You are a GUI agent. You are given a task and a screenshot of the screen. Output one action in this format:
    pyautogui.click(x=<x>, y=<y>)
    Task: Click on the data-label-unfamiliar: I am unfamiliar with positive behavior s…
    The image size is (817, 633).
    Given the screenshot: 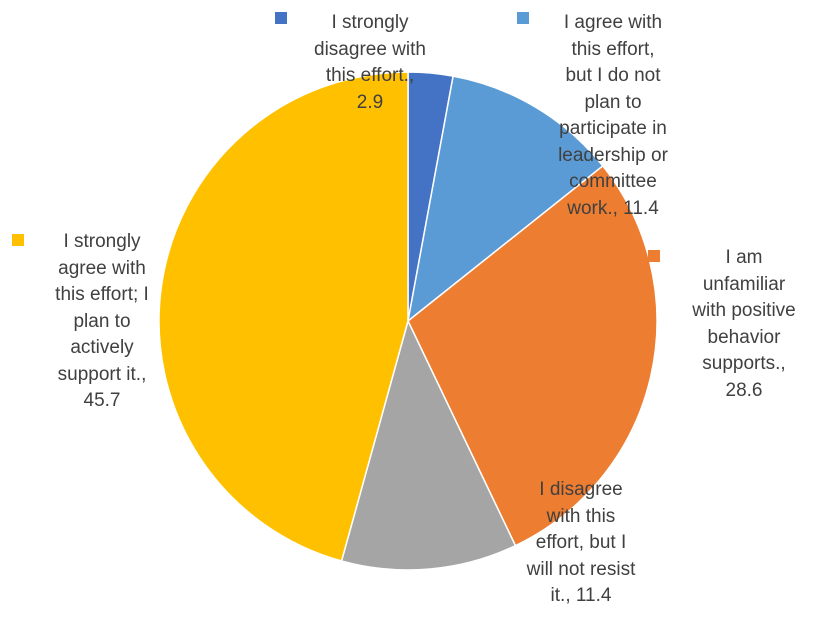 What is the action you would take?
    pyautogui.click(x=744, y=324)
    